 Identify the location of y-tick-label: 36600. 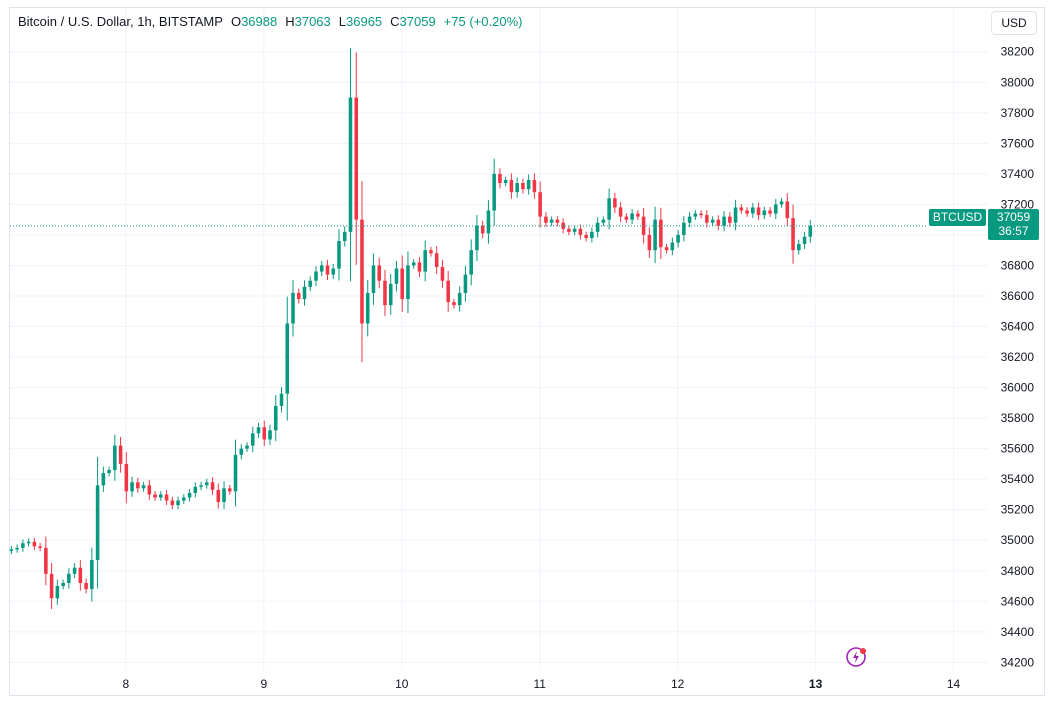
(1018, 296).